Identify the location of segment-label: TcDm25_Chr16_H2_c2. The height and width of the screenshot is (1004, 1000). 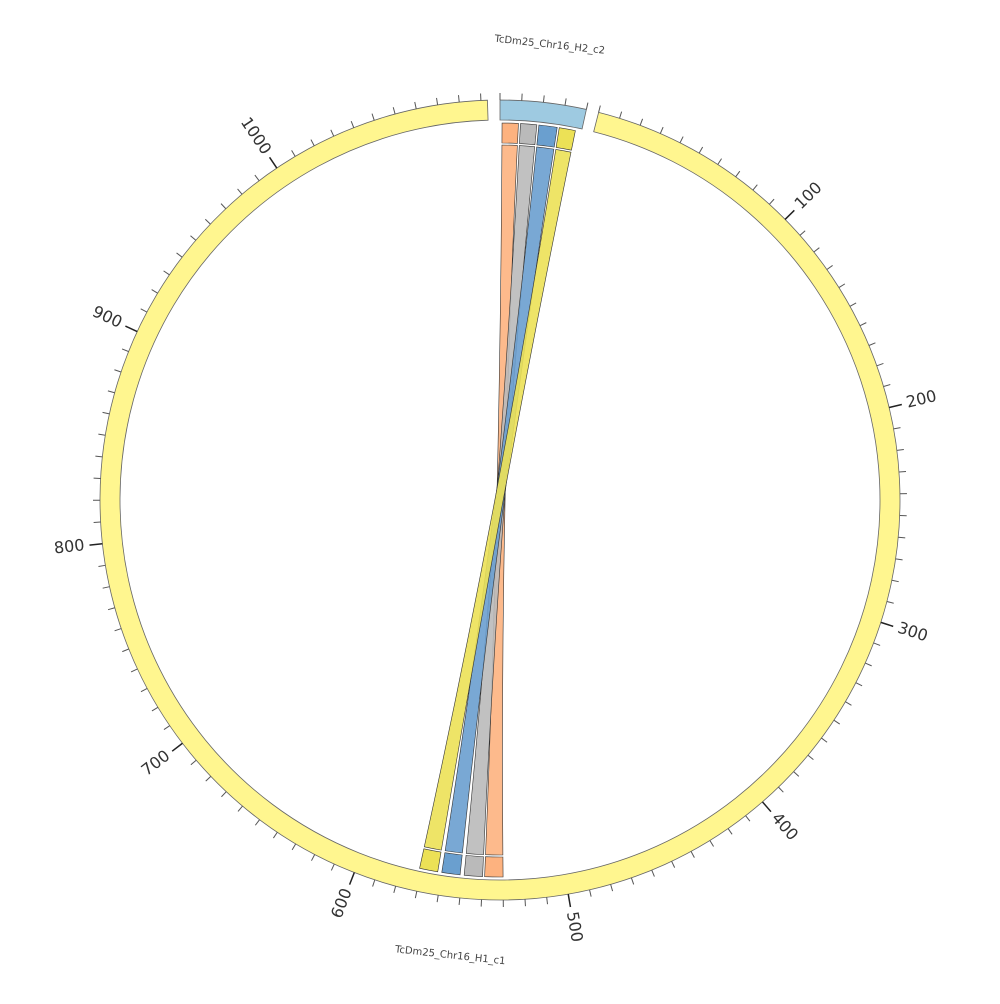
(549, 45).